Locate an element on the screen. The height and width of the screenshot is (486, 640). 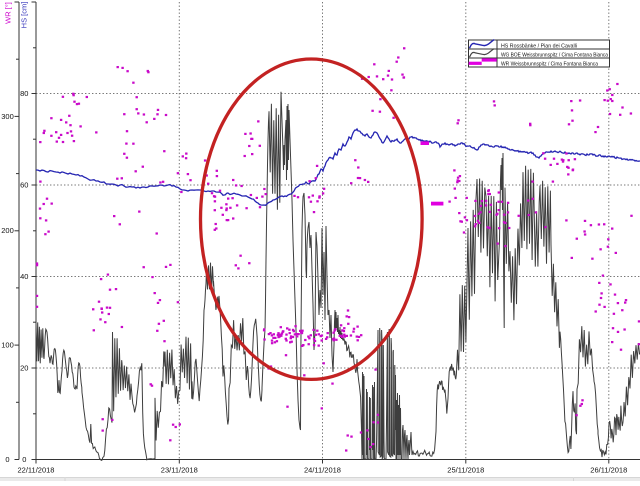
svg-text:HS Rossbänke / Pian dei Cavall: HS Rossbänke / Pian dei Cavalli is located at coordinates (539, 46).